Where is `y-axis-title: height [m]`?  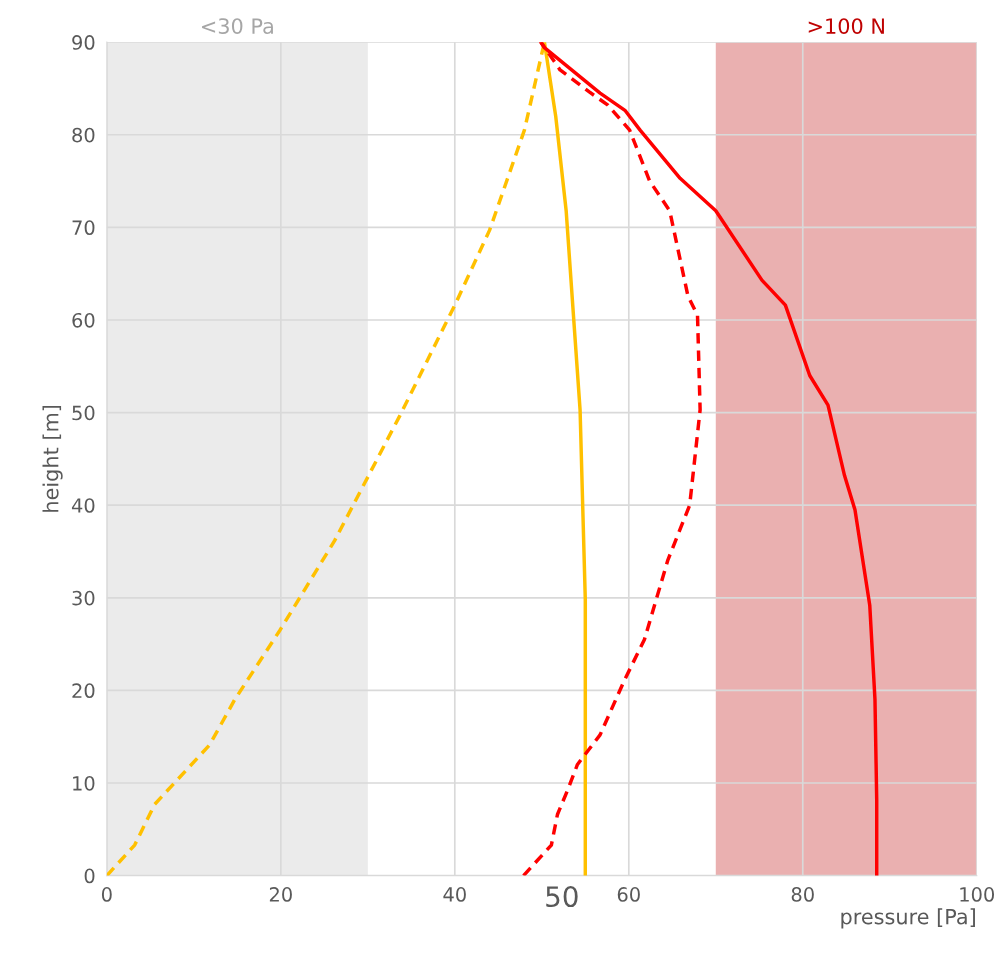
y-axis-title: height [m] is located at coordinates (52, 458).